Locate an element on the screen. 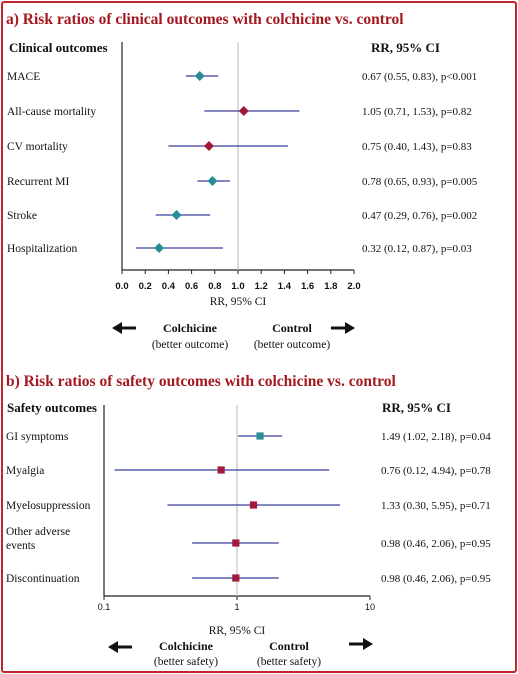 The width and height of the screenshot is (518, 674). panel-a-ci-text: 0.47 (0.29, 0.76), p=0.002 is located at coordinates (419, 216).